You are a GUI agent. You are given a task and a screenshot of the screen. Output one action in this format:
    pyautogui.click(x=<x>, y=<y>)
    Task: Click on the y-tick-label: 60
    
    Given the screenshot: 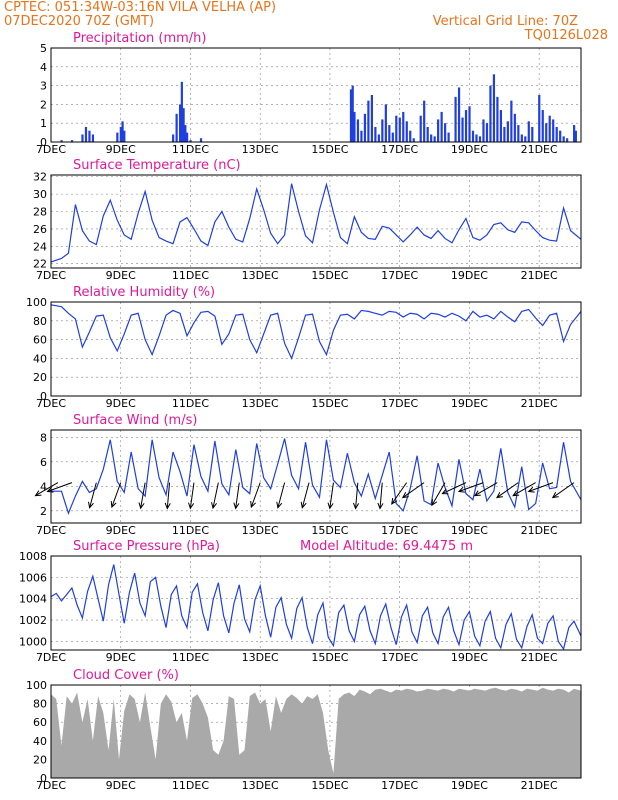 What is the action you would take?
    pyautogui.click(x=40, y=722)
    